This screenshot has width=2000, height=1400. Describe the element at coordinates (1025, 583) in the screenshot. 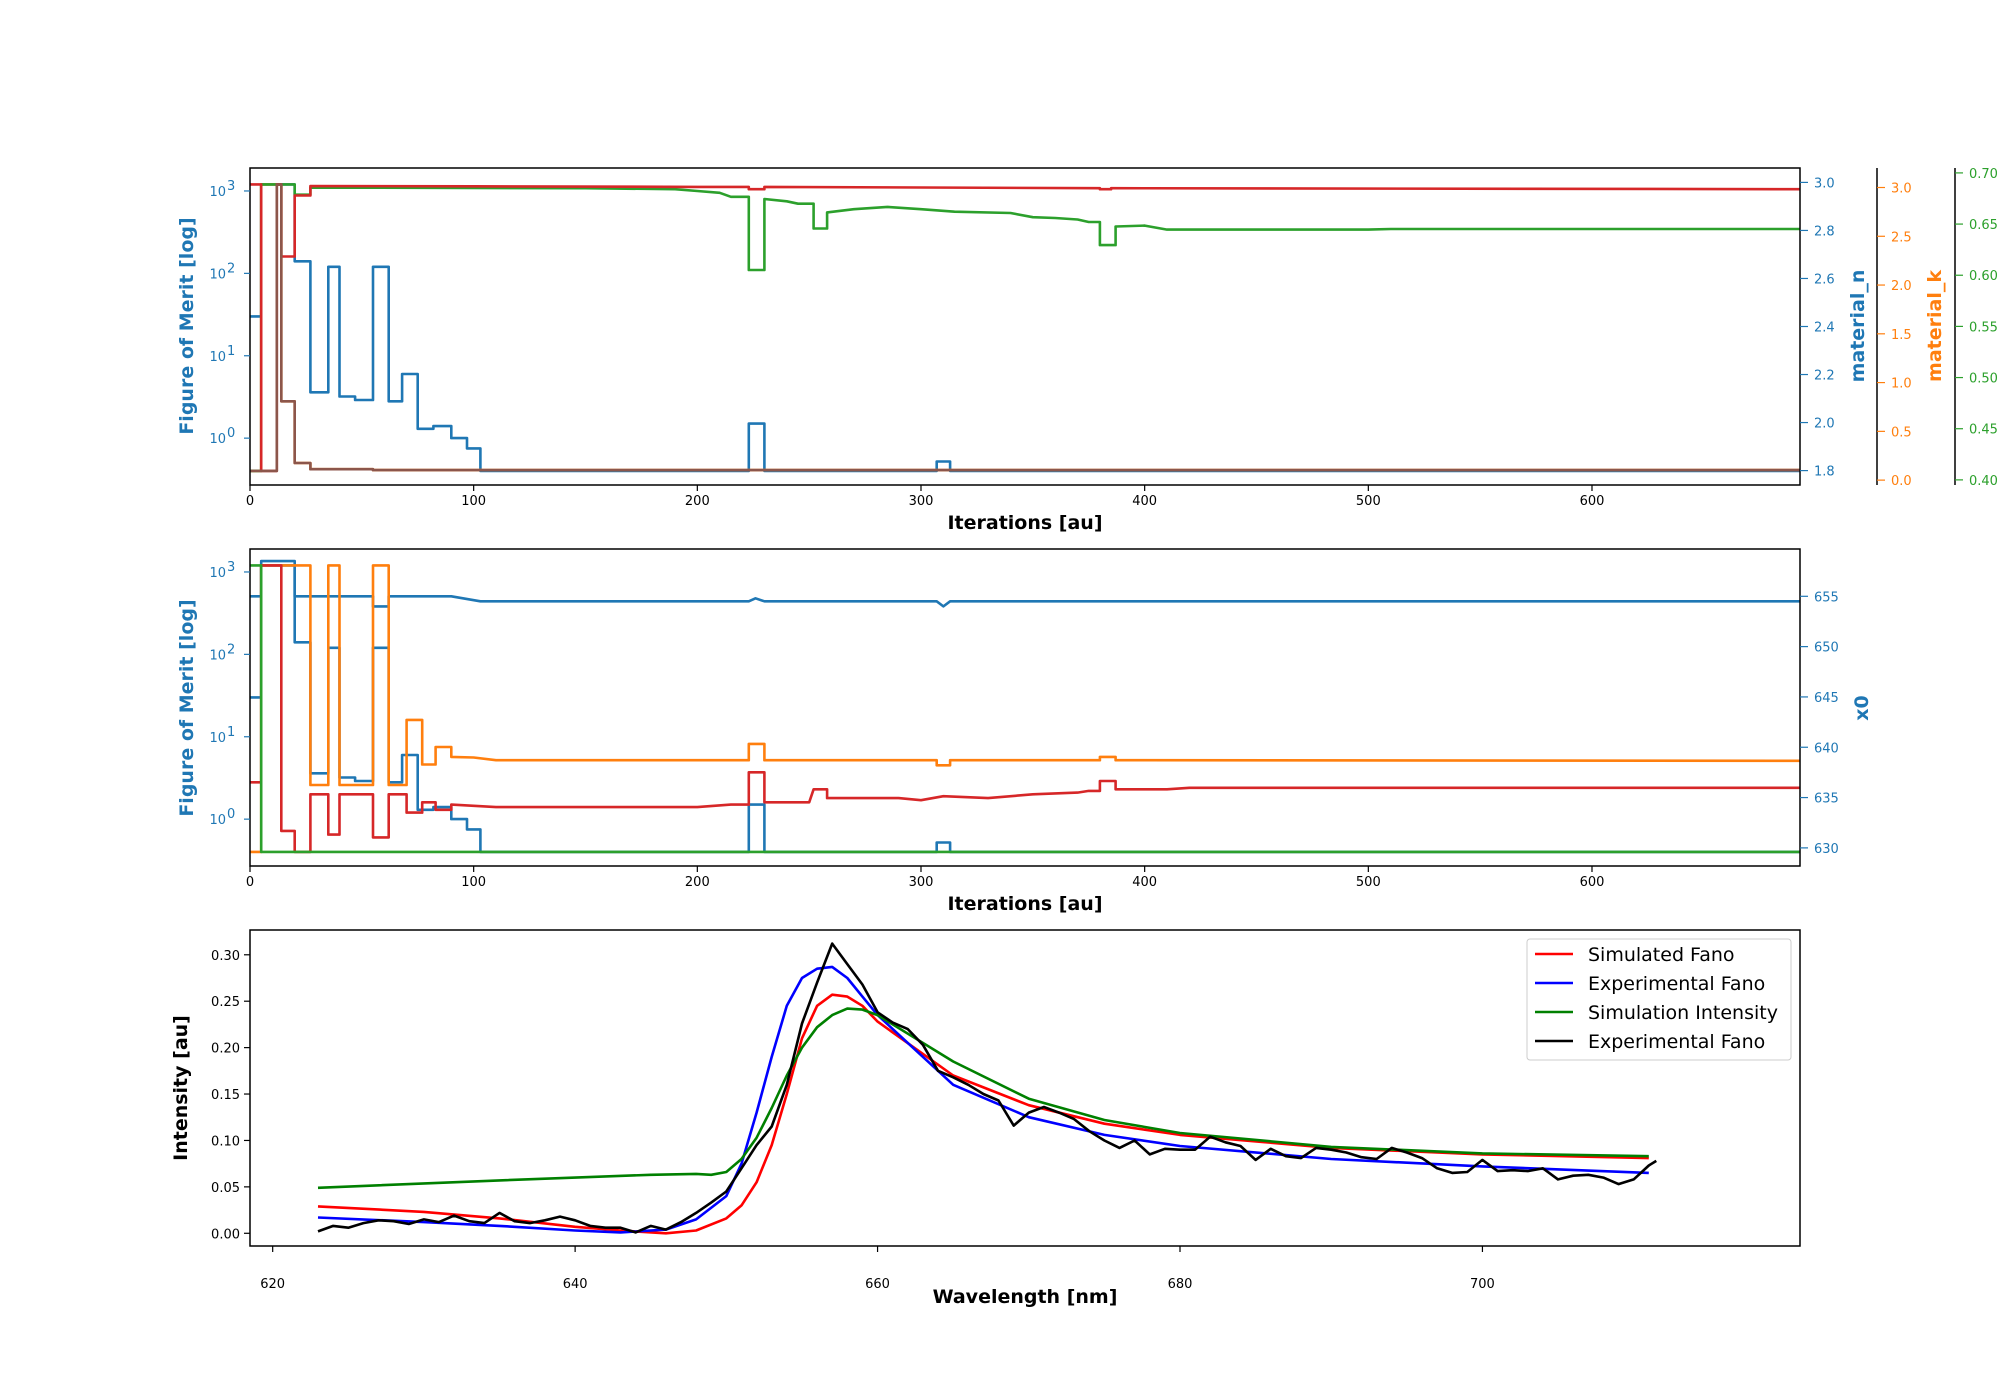

I see `series-line-x0` at that location.